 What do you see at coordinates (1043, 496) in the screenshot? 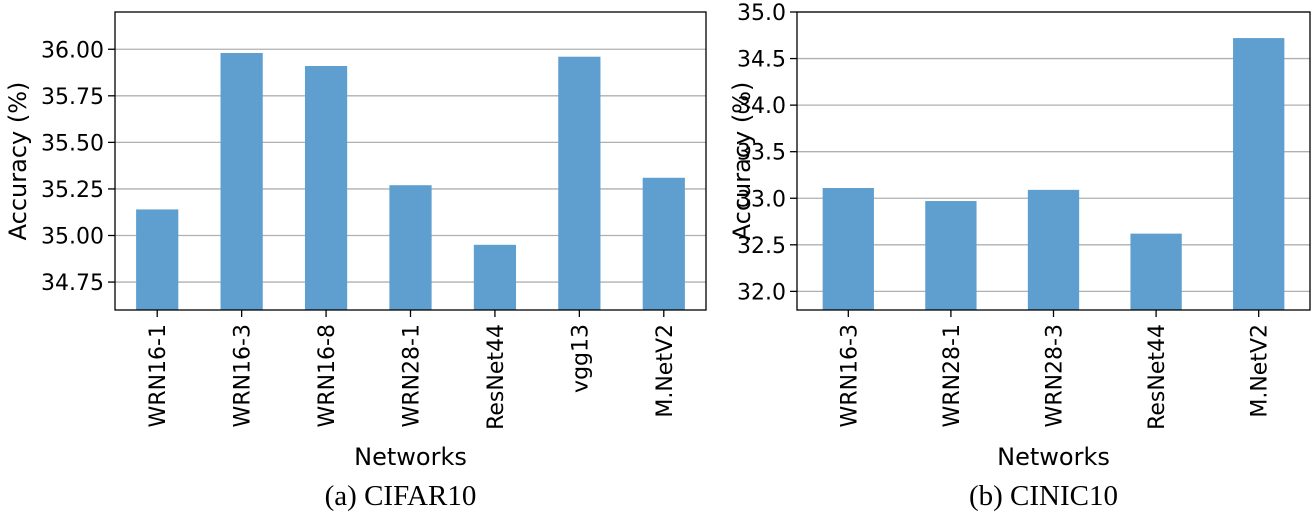
I see `chart-caption: (b) CINIC10` at bounding box center [1043, 496].